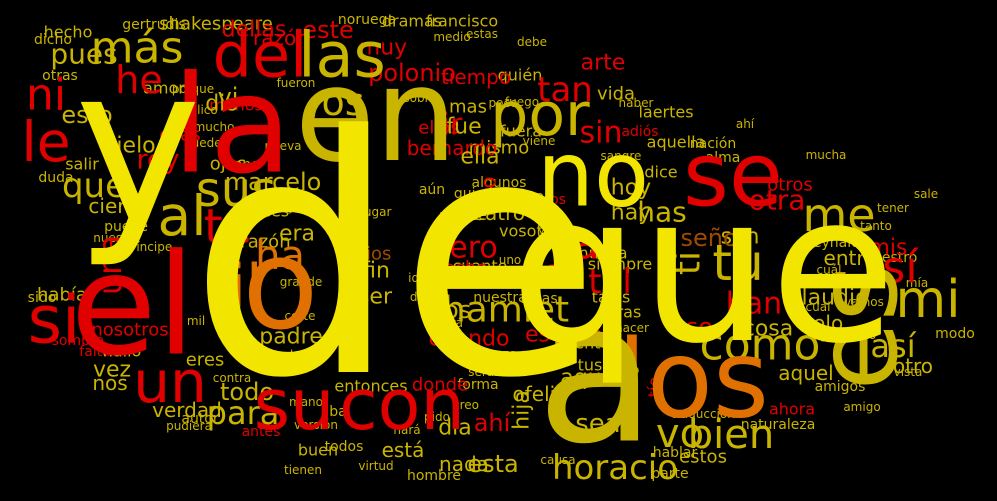  I want to click on cloud-word: tu, so click(737, 263).